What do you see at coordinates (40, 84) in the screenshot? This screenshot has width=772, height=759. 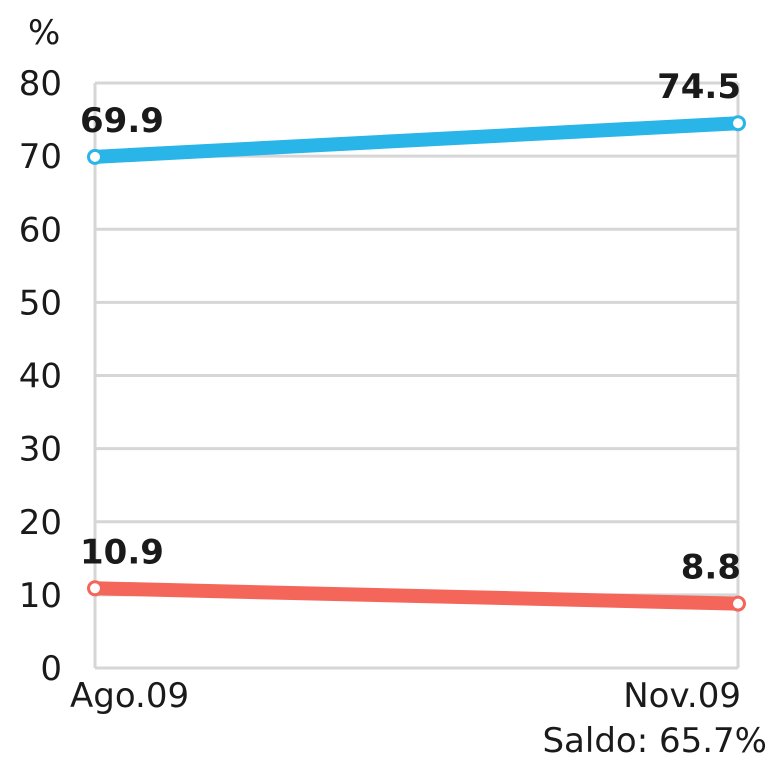 I see `y-tick-label: 80` at bounding box center [40, 84].